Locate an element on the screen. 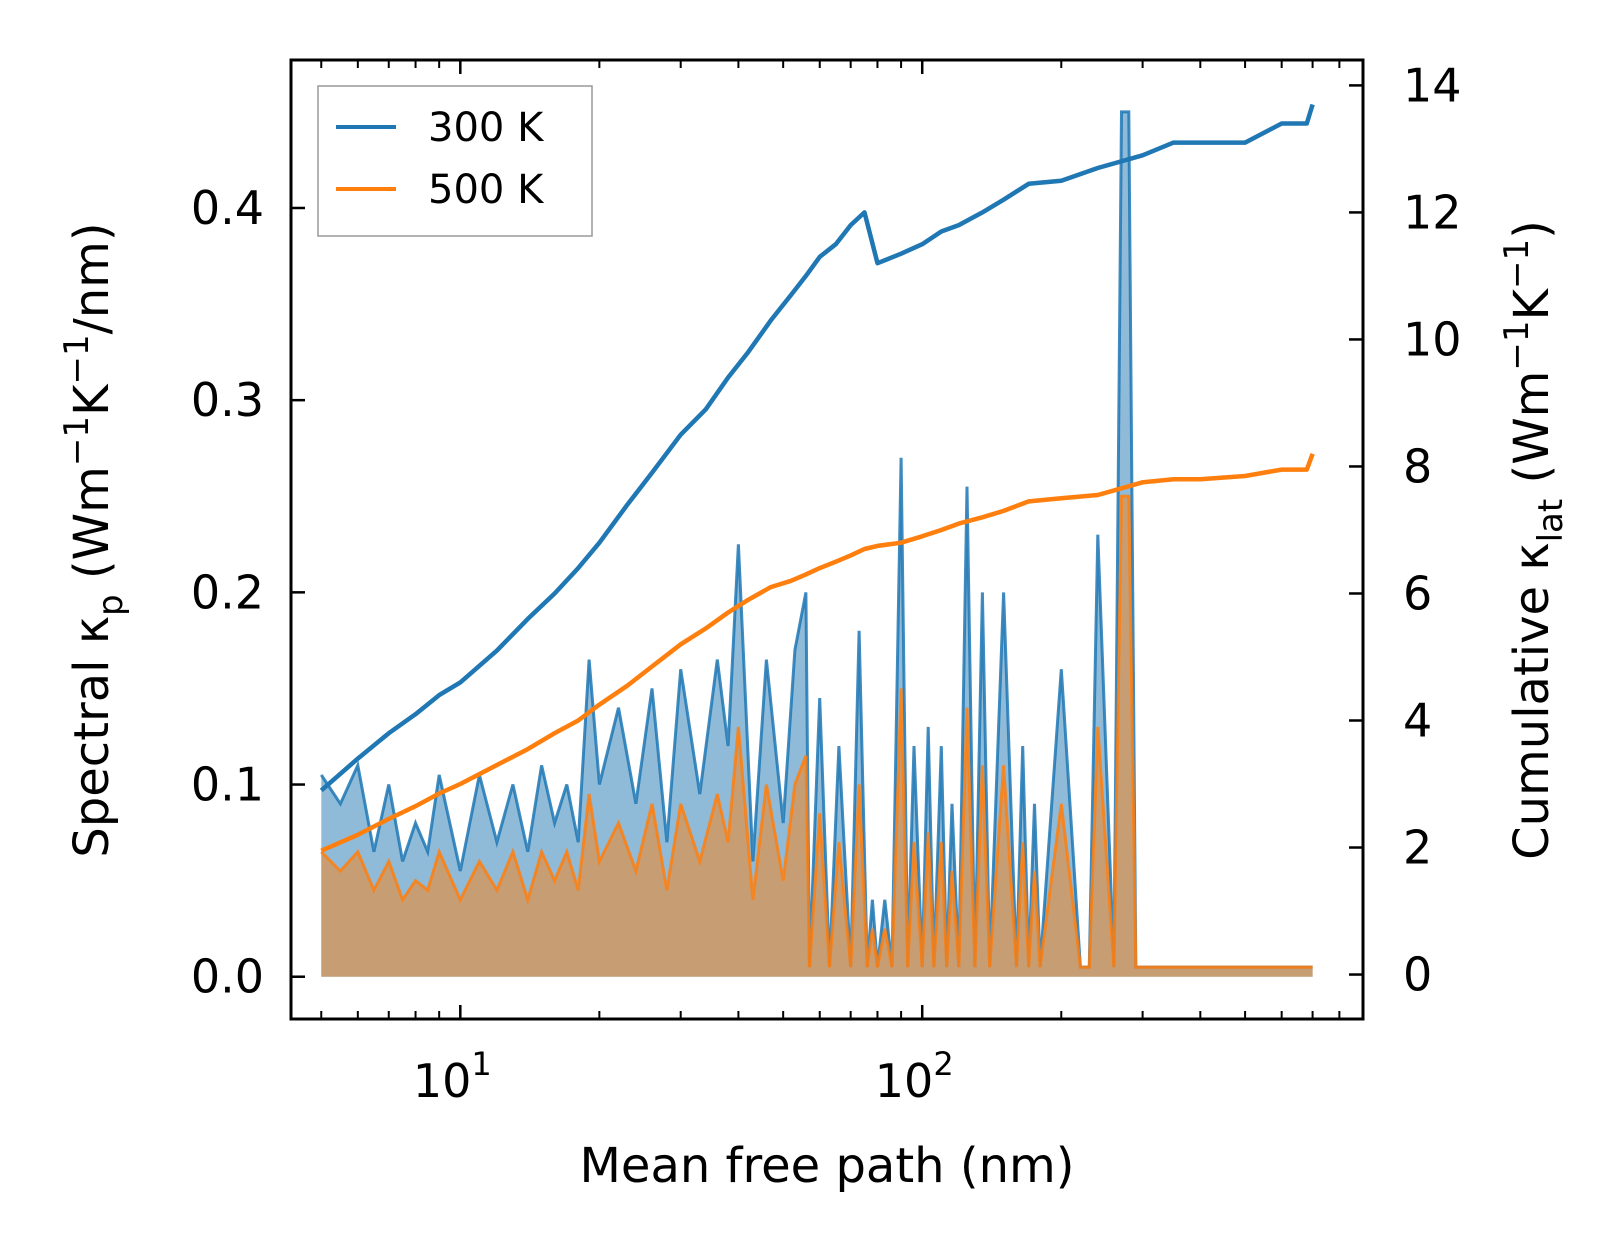 This screenshot has width=1623, height=1254. y-left-tick-label: 0.2 is located at coordinates (227, 592).